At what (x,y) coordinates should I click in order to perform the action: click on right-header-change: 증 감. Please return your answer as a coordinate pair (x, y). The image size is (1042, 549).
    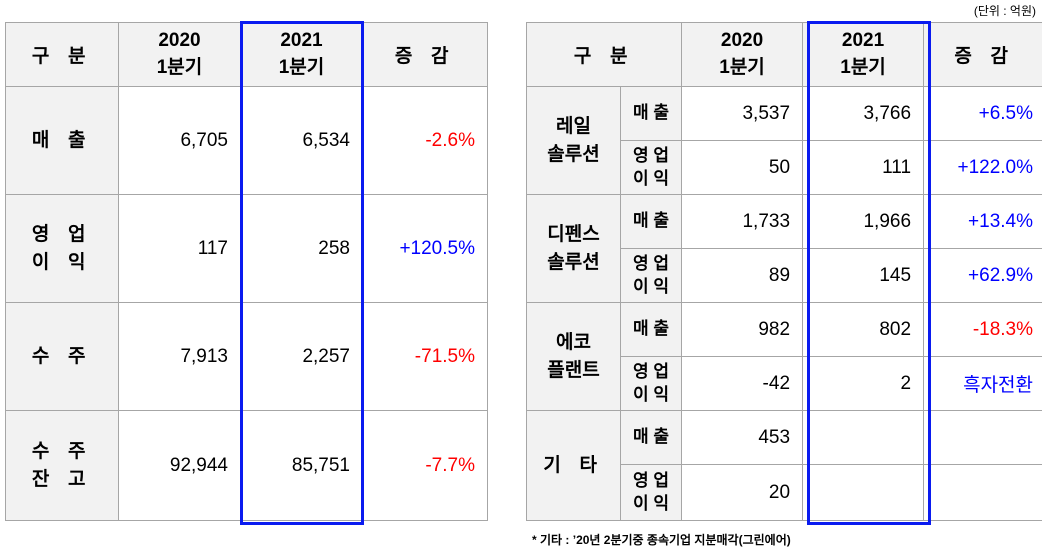
    Looking at the image, I should click on (982, 54).